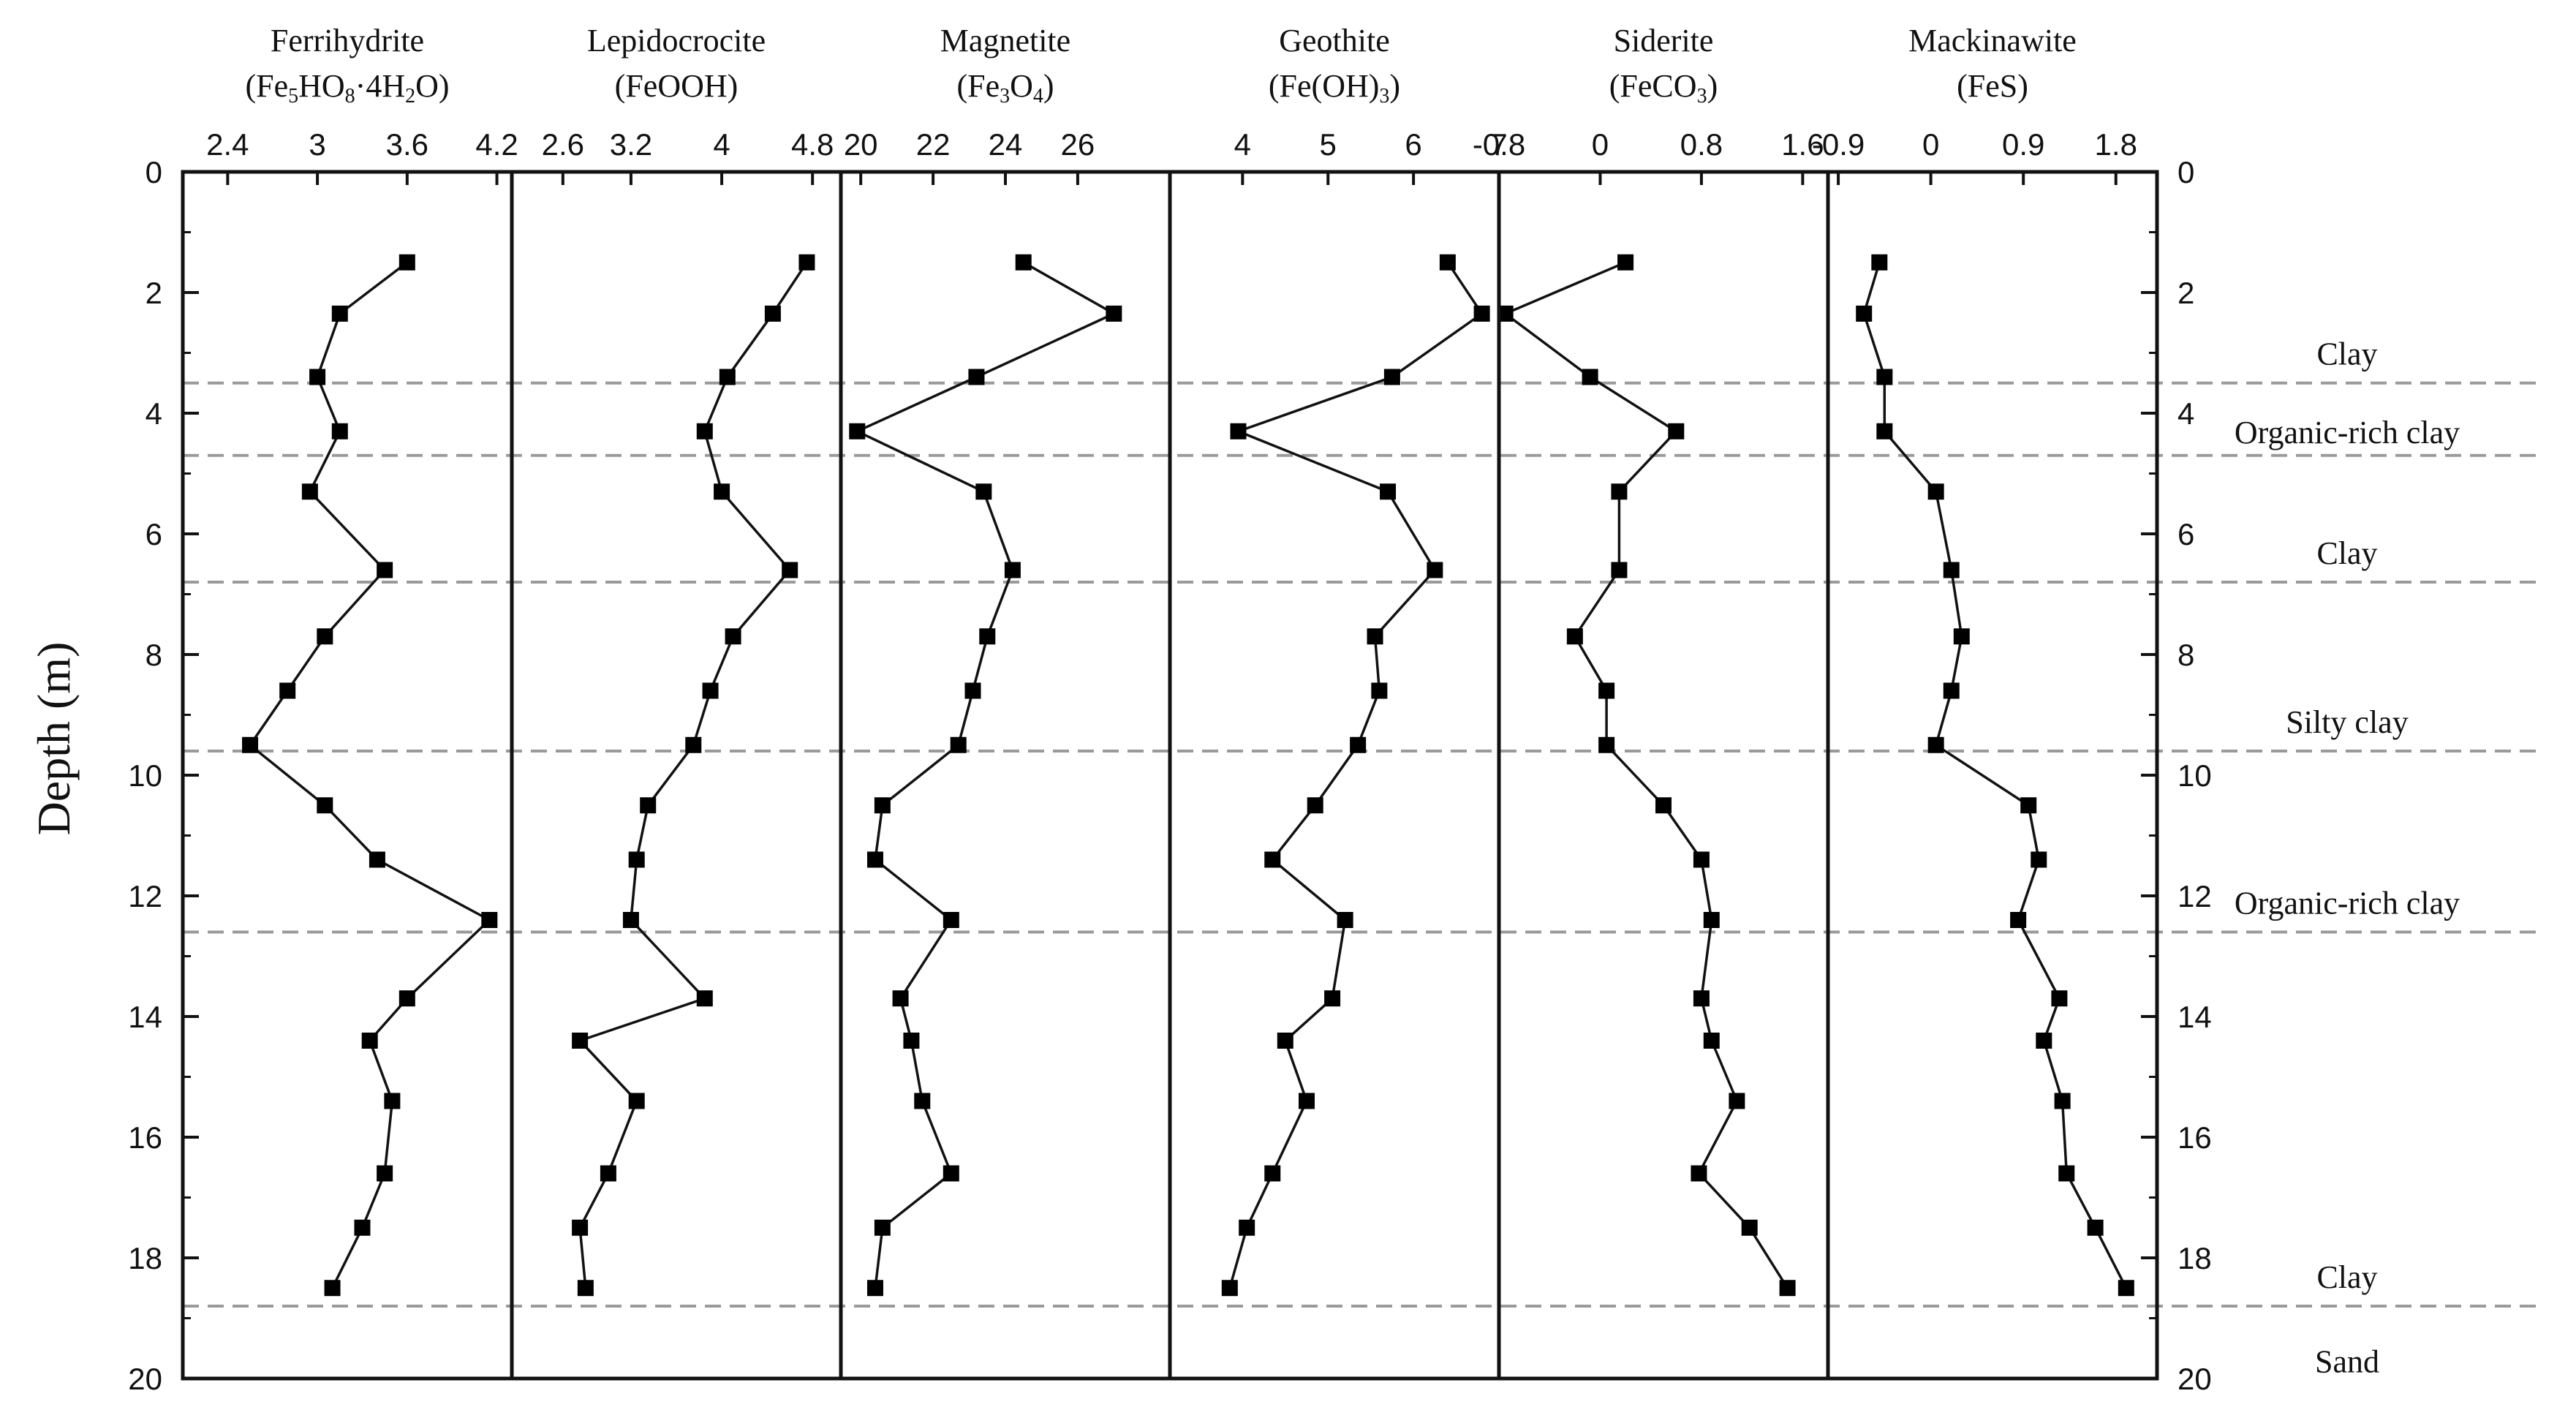 Image resolution: width=2576 pixels, height=1418 pixels. Describe the element at coordinates (1663, 88) in the screenshot. I see `panel-formula: (FeCO3)` at that location.